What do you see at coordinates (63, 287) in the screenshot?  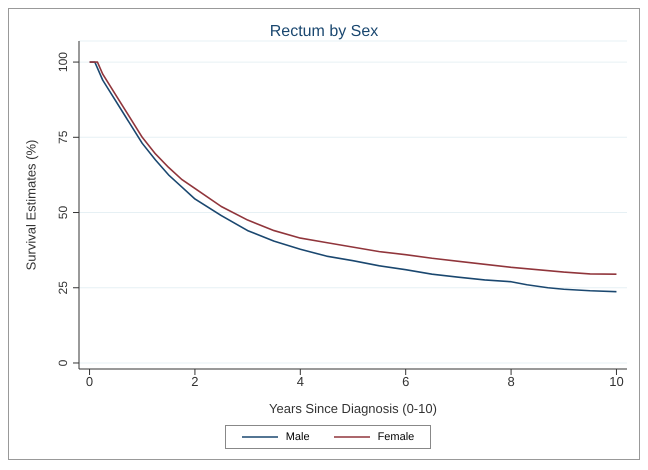 I see `y-tick-label: 25` at bounding box center [63, 287].